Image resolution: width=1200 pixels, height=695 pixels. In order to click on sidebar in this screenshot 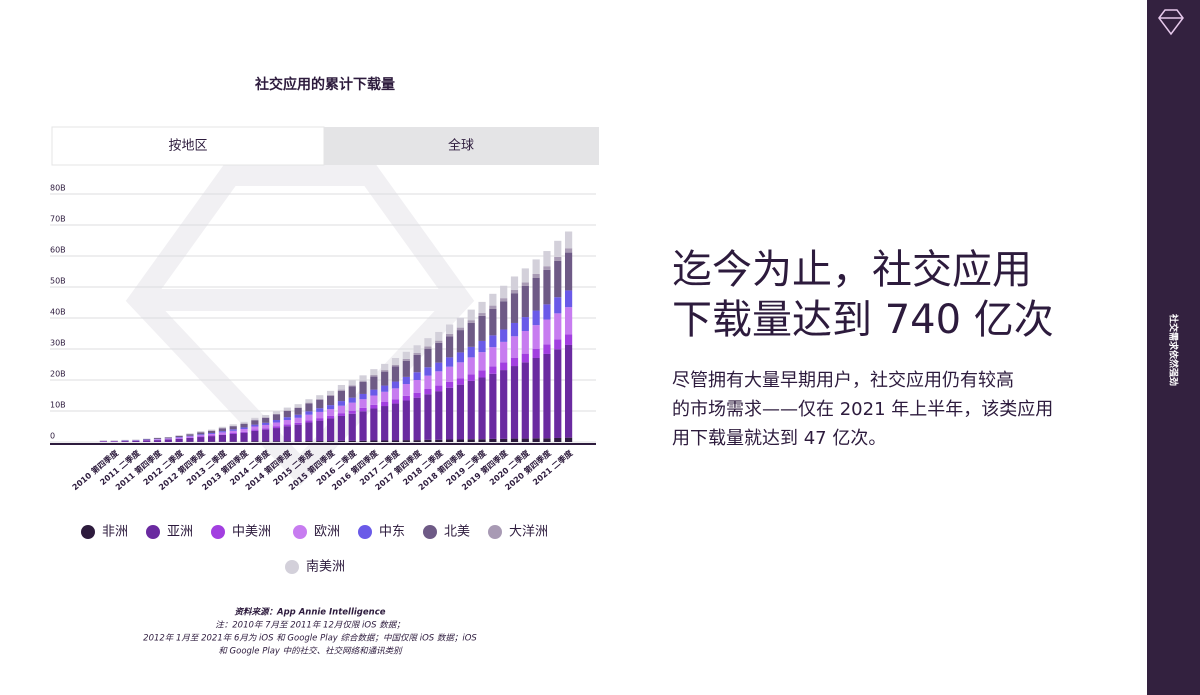, I will do `click(1173, 347)`.